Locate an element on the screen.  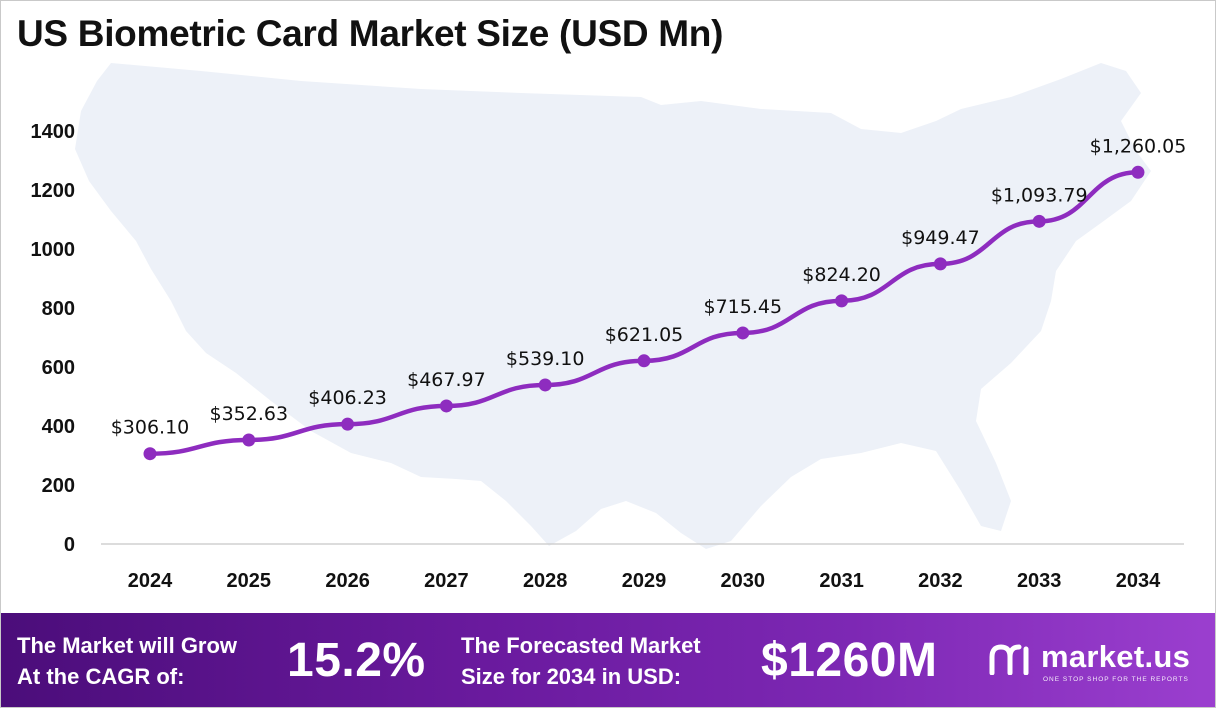
x-tick-label: 2029 is located at coordinates (644, 581).